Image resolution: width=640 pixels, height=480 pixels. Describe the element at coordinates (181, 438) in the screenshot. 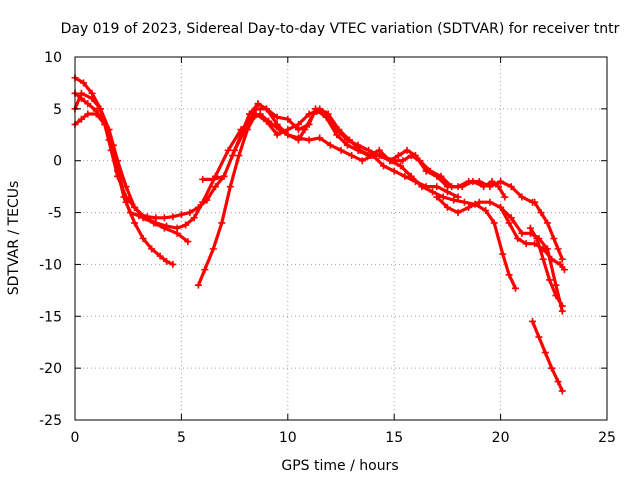

I see `x-tick-label: 5` at that location.